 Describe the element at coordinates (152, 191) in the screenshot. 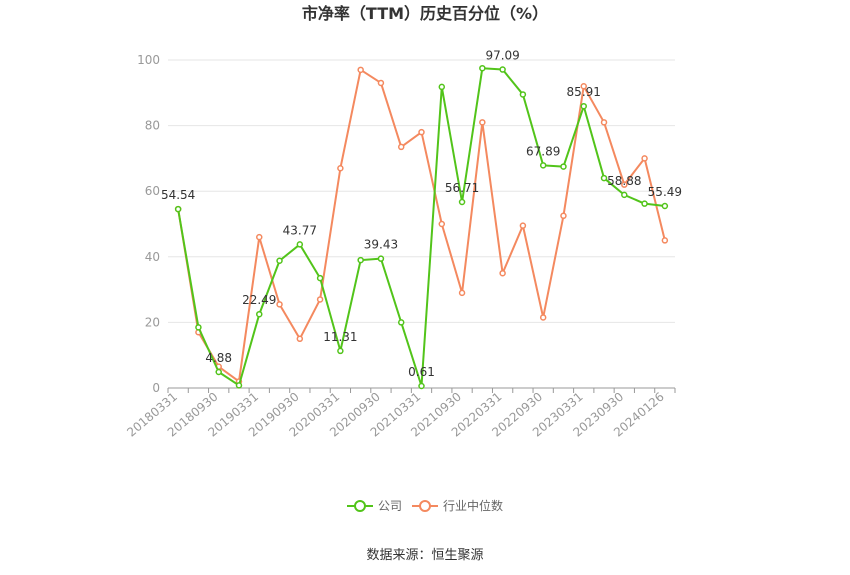

I see `y-tick-label: 60` at that location.